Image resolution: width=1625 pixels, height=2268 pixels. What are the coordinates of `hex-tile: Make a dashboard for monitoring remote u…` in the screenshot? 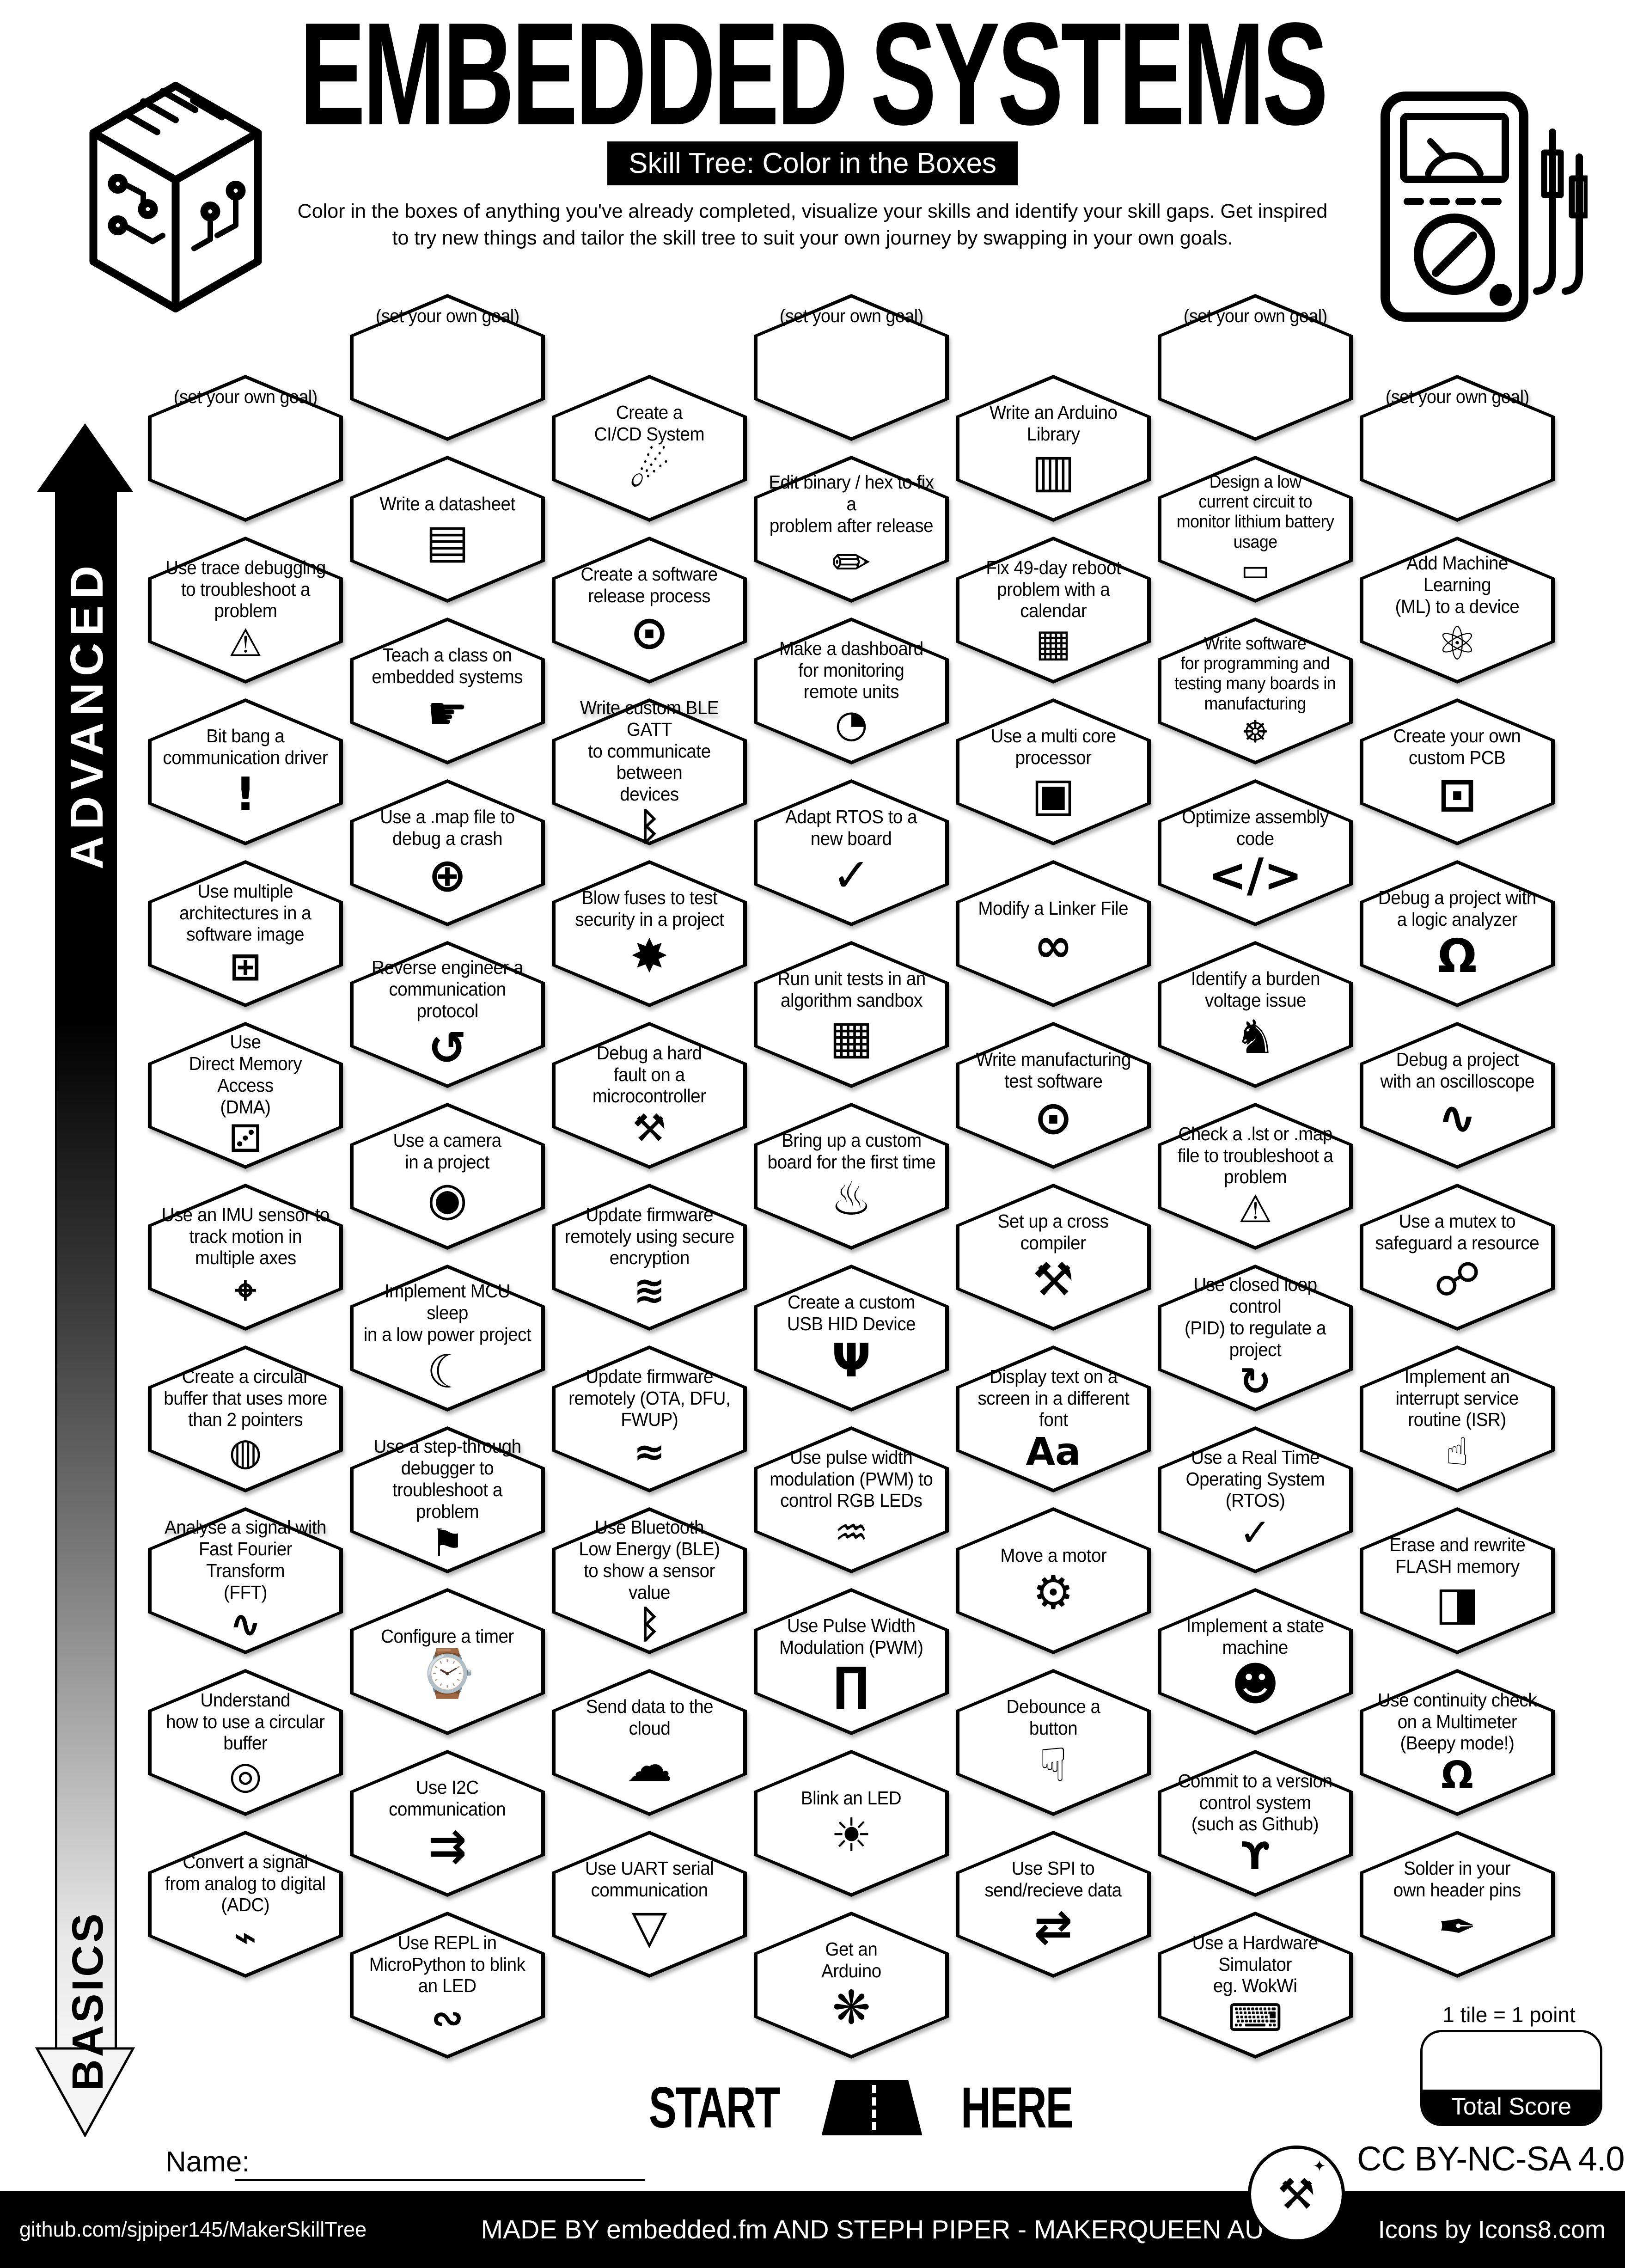 It's located at (851, 691).